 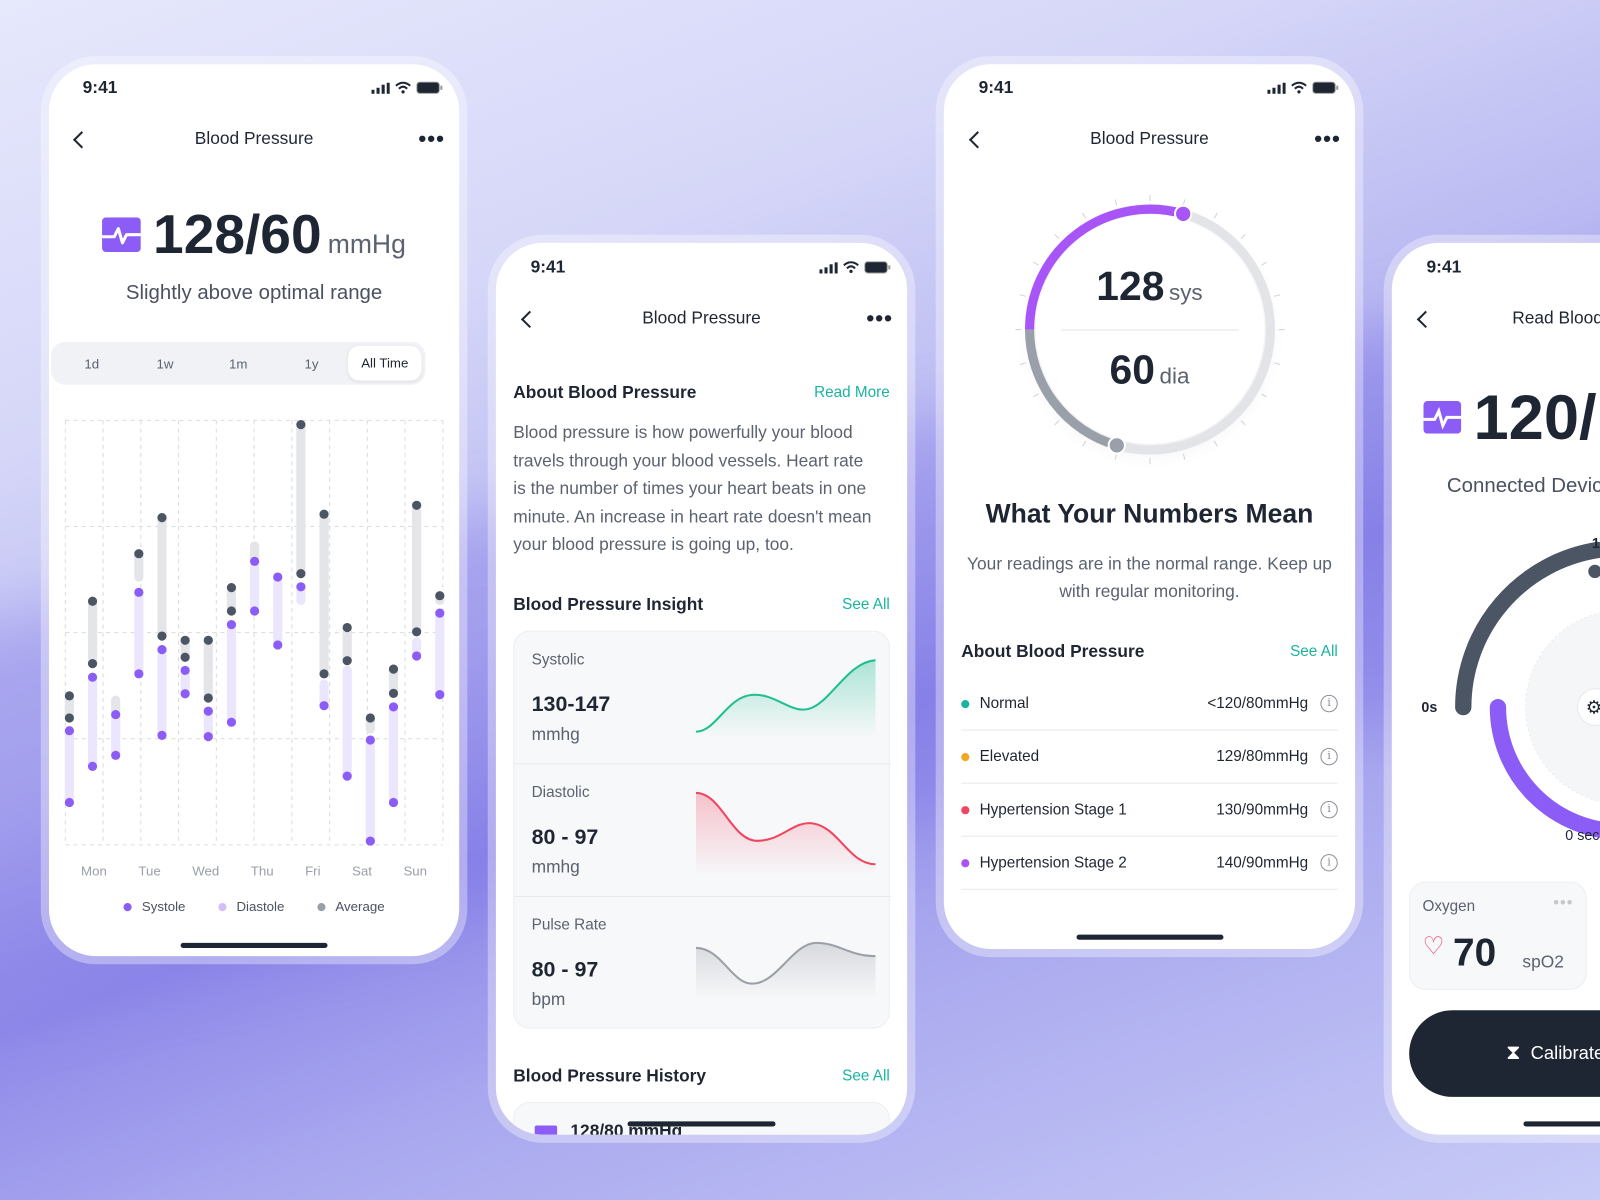 What do you see at coordinates (1563, 903) in the screenshot?
I see `more-icon: •••` at bounding box center [1563, 903].